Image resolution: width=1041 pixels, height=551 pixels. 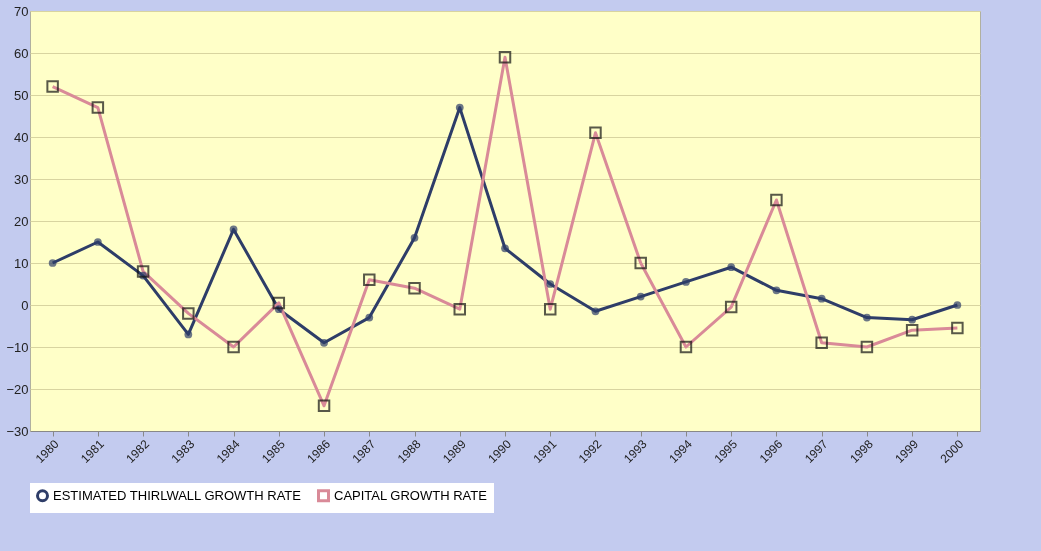 I want to click on y-tick-label: 70, so click(x=21, y=11).